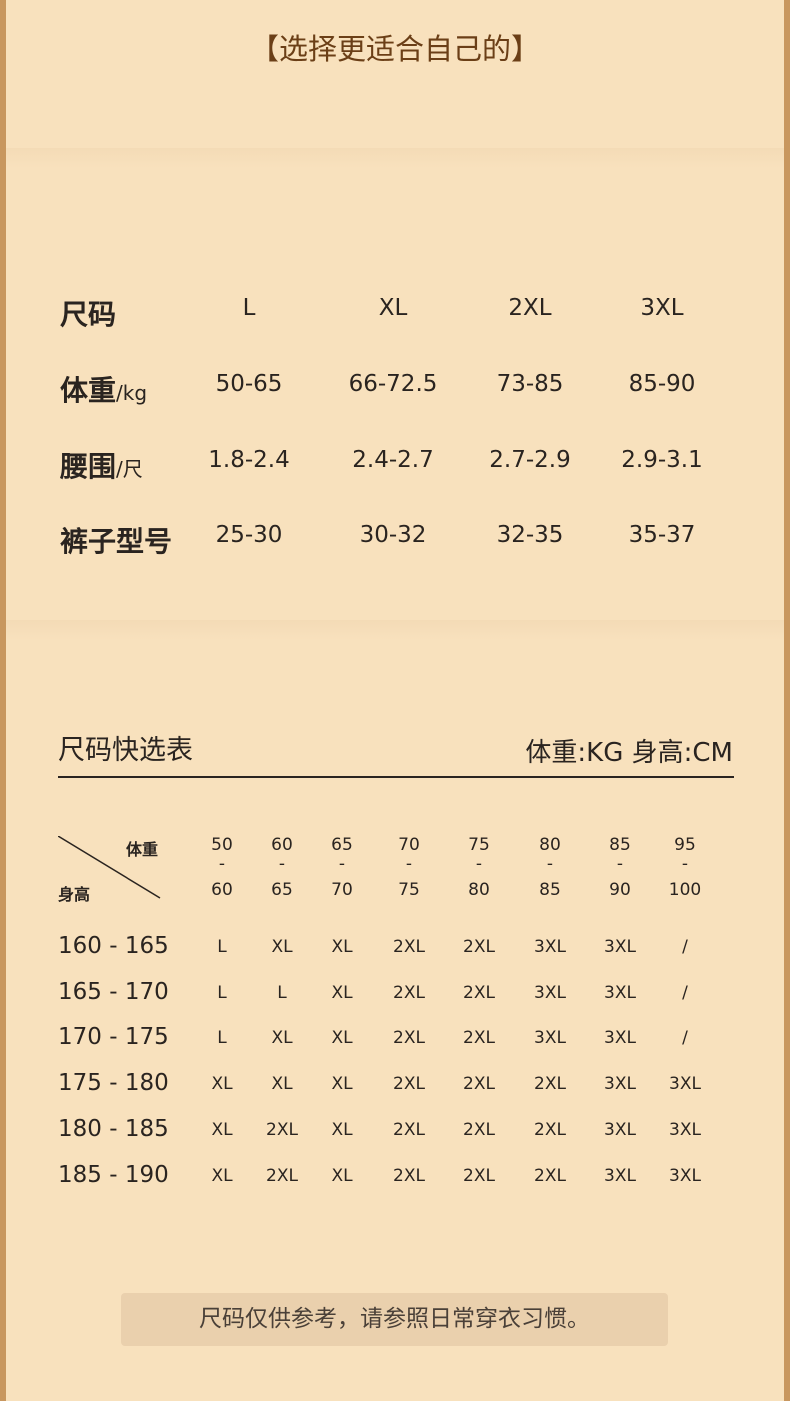  Describe the element at coordinates (222, 845) in the screenshot. I see `weight-from: 50` at that location.